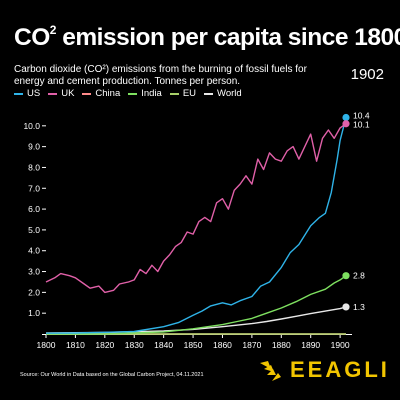  Describe the element at coordinates (229, 93) in the screenshot. I see `legend-label: World` at that location.